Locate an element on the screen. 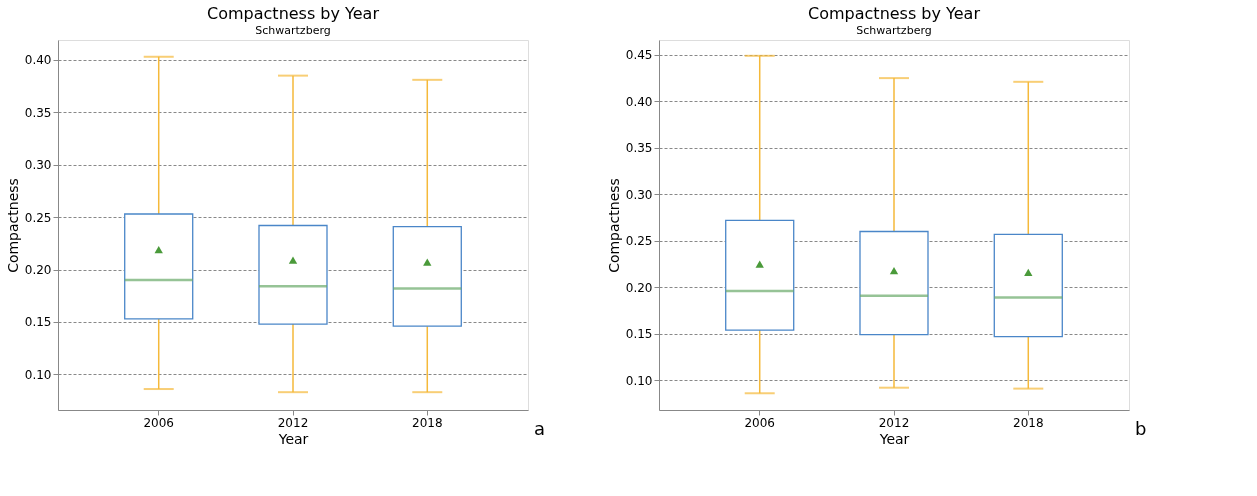  text: a is located at coordinates (540, 428).